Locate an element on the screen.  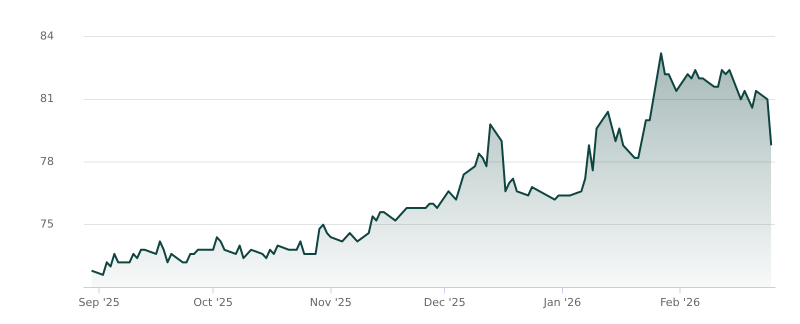
y-tick-label: 81 is located at coordinates (47, 99).